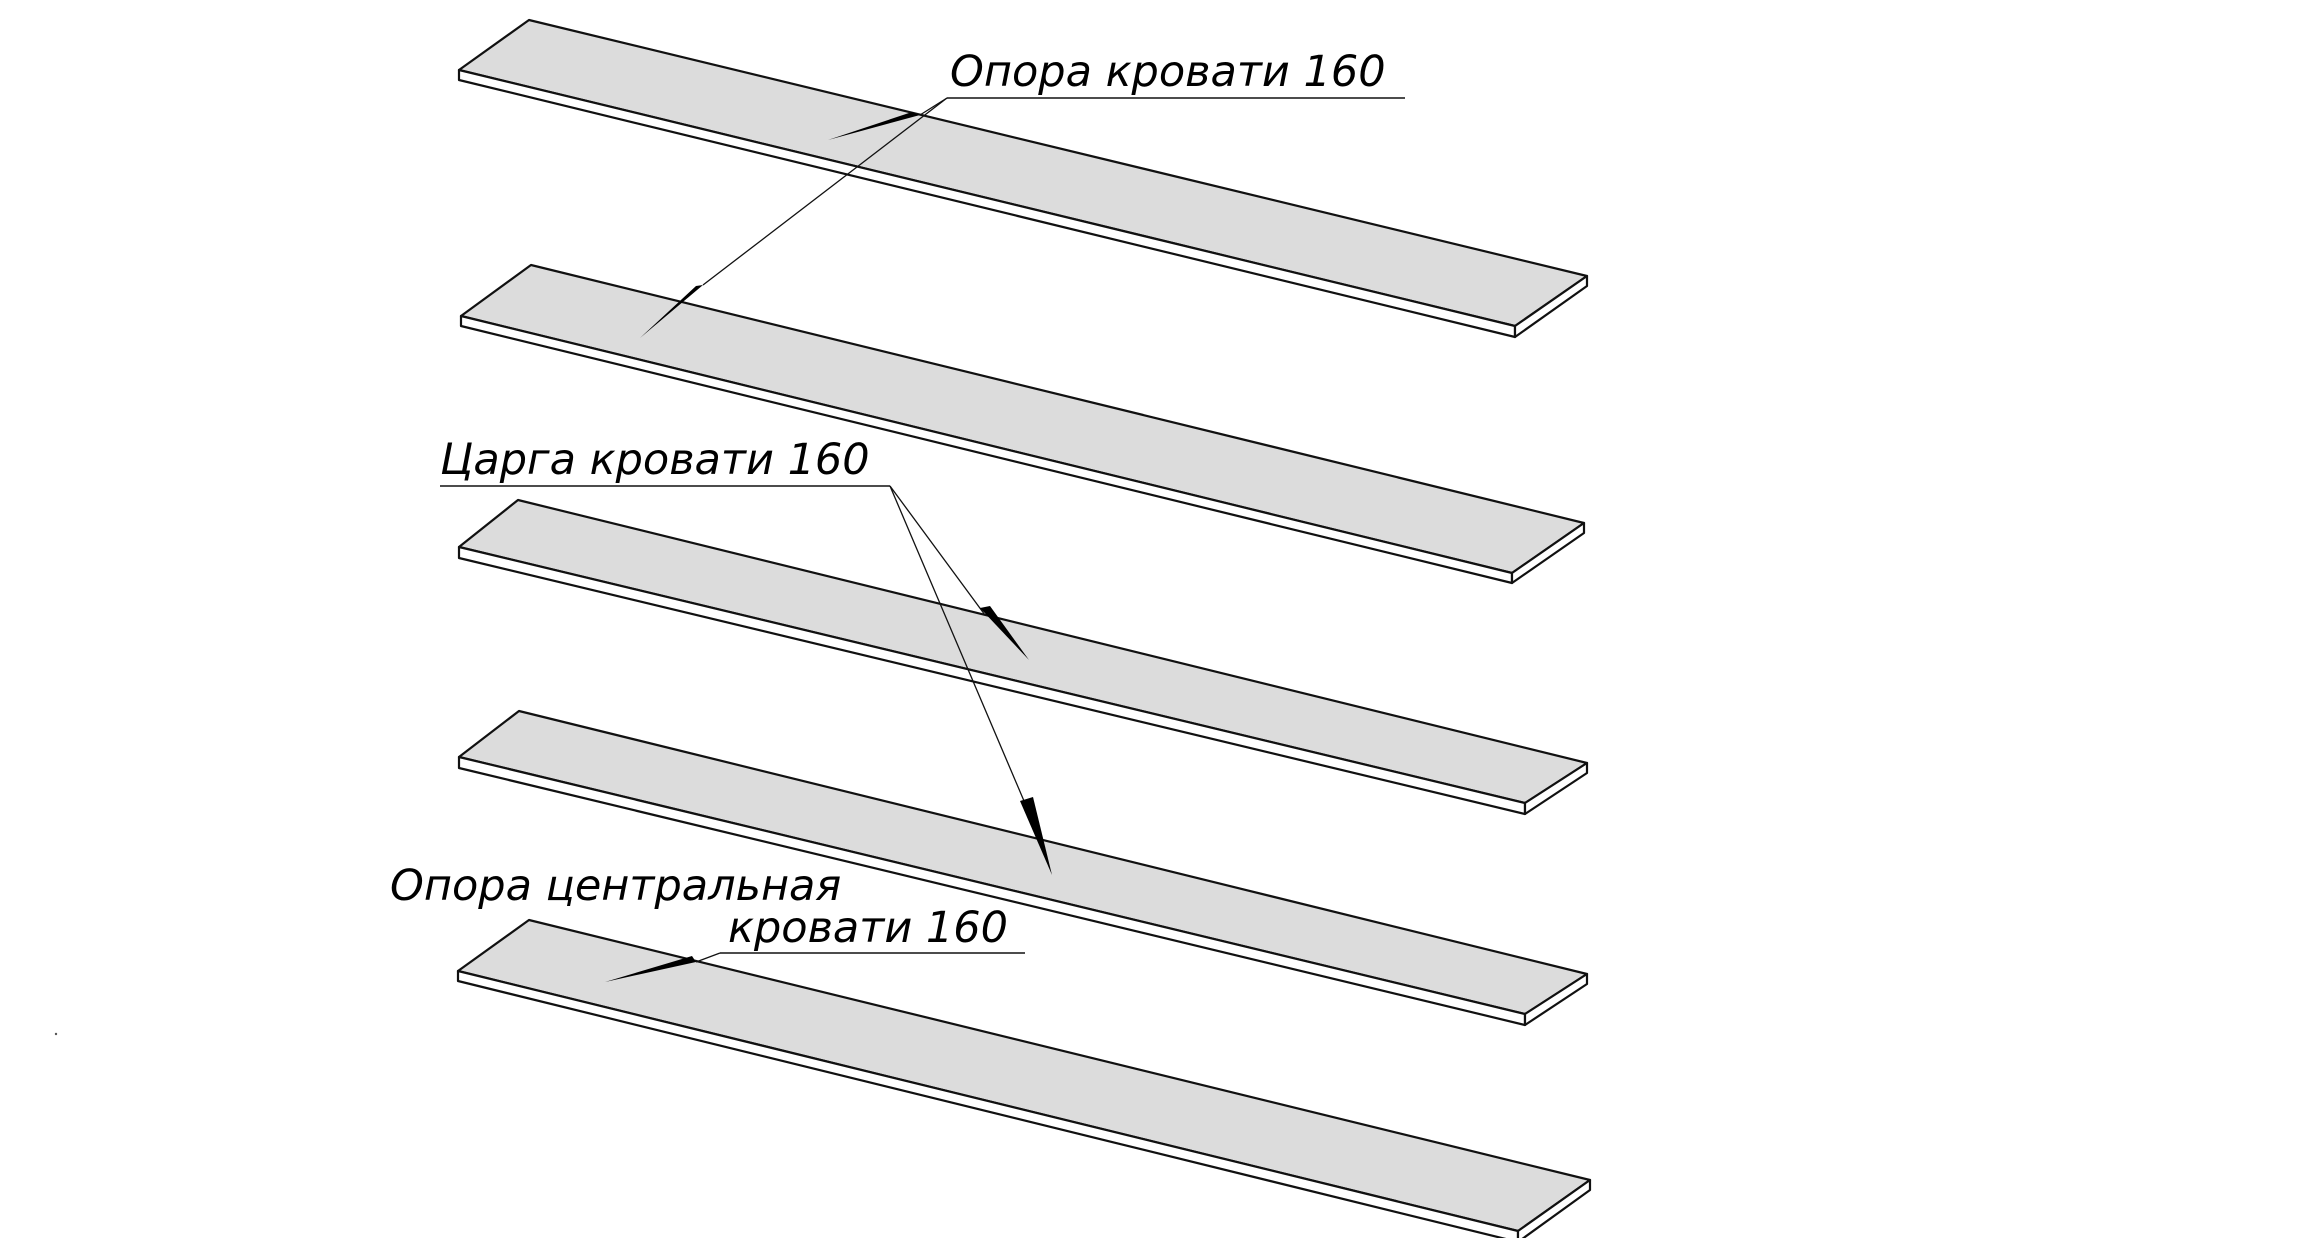 The image size is (2318, 1238). Describe the element at coordinates (56, 1034) in the screenshot. I see `stray-dot` at that location.